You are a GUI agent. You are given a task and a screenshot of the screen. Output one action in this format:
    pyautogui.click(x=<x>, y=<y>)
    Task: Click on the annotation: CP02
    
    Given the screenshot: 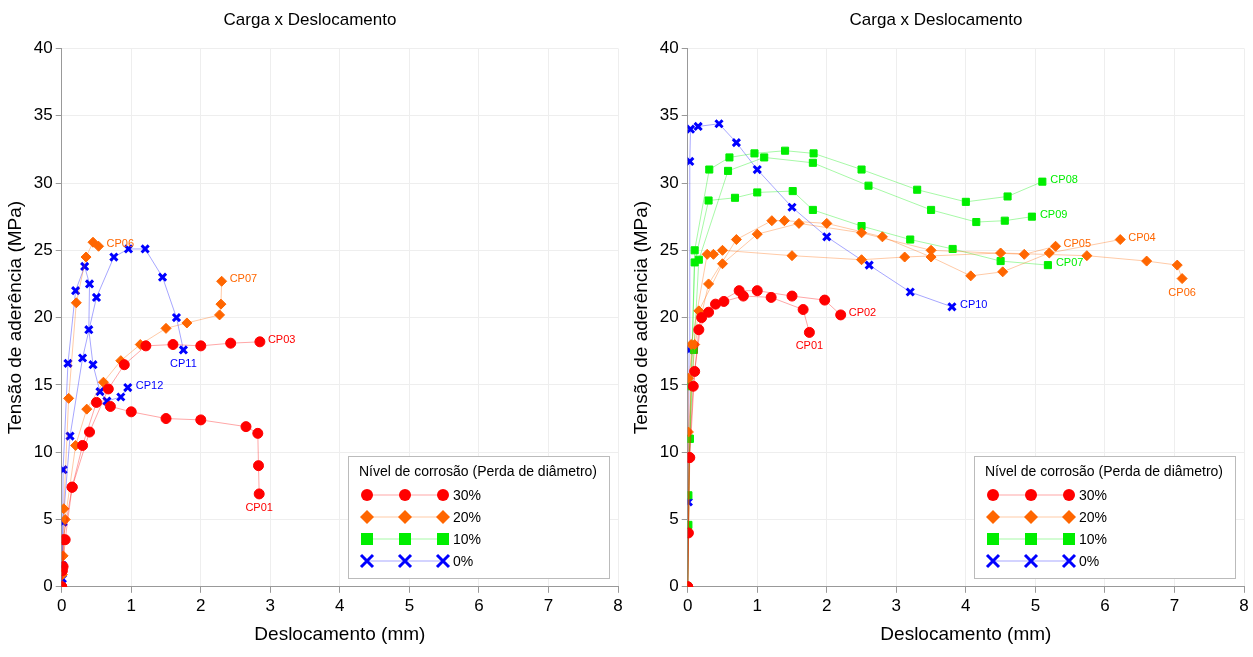 What is the action you would take?
    pyautogui.click(x=862, y=311)
    